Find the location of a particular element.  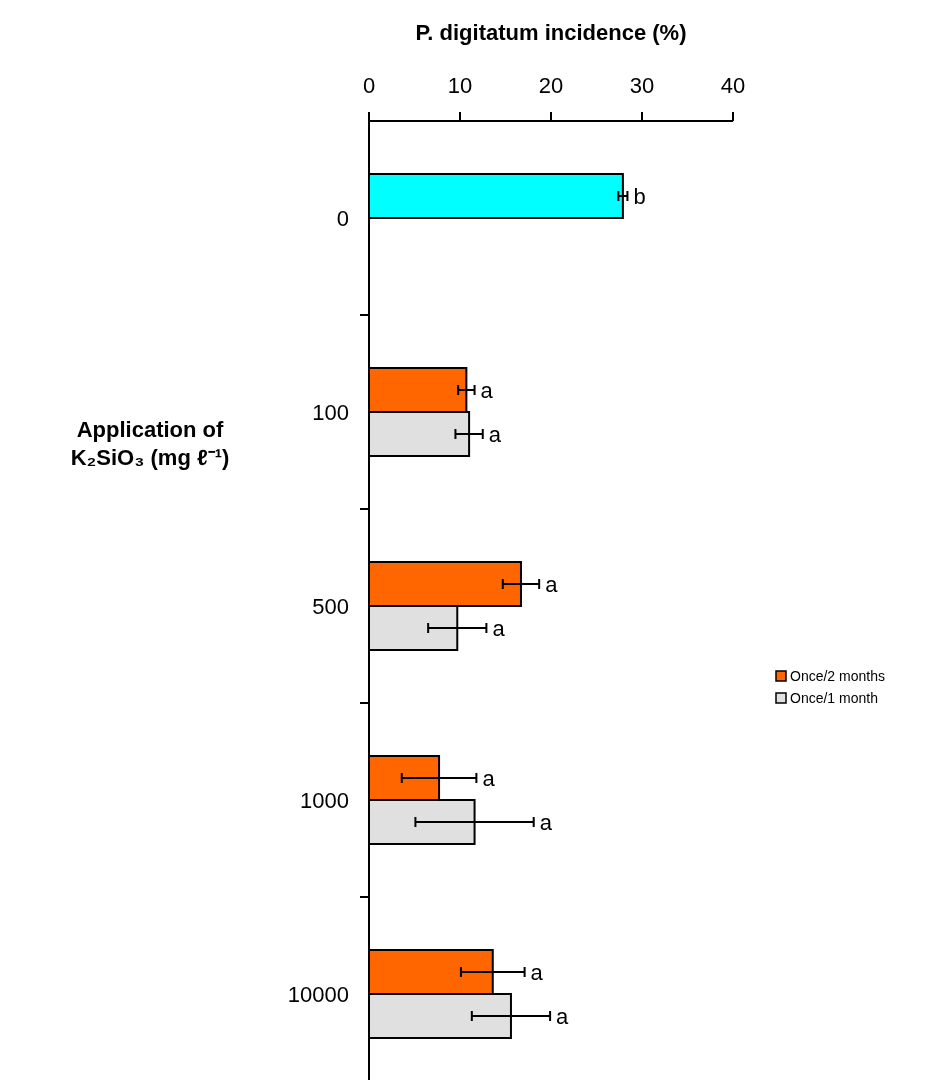

x-tick-label: 20 is located at coordinates (551, 85).